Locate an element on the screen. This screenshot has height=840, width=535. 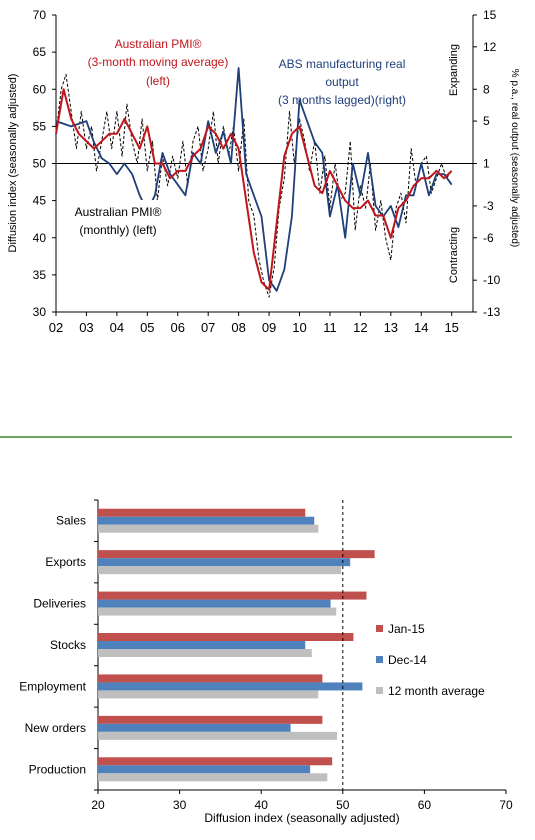
left-axis-tick-label: 70 is located at coordinates (40, 15).